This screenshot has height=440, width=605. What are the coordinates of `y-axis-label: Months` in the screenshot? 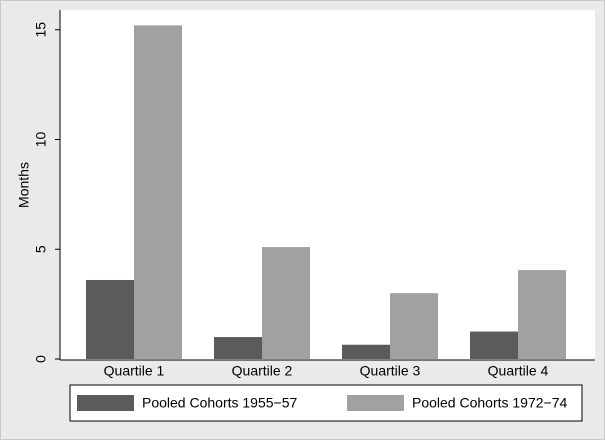 It's located at (24, 185).